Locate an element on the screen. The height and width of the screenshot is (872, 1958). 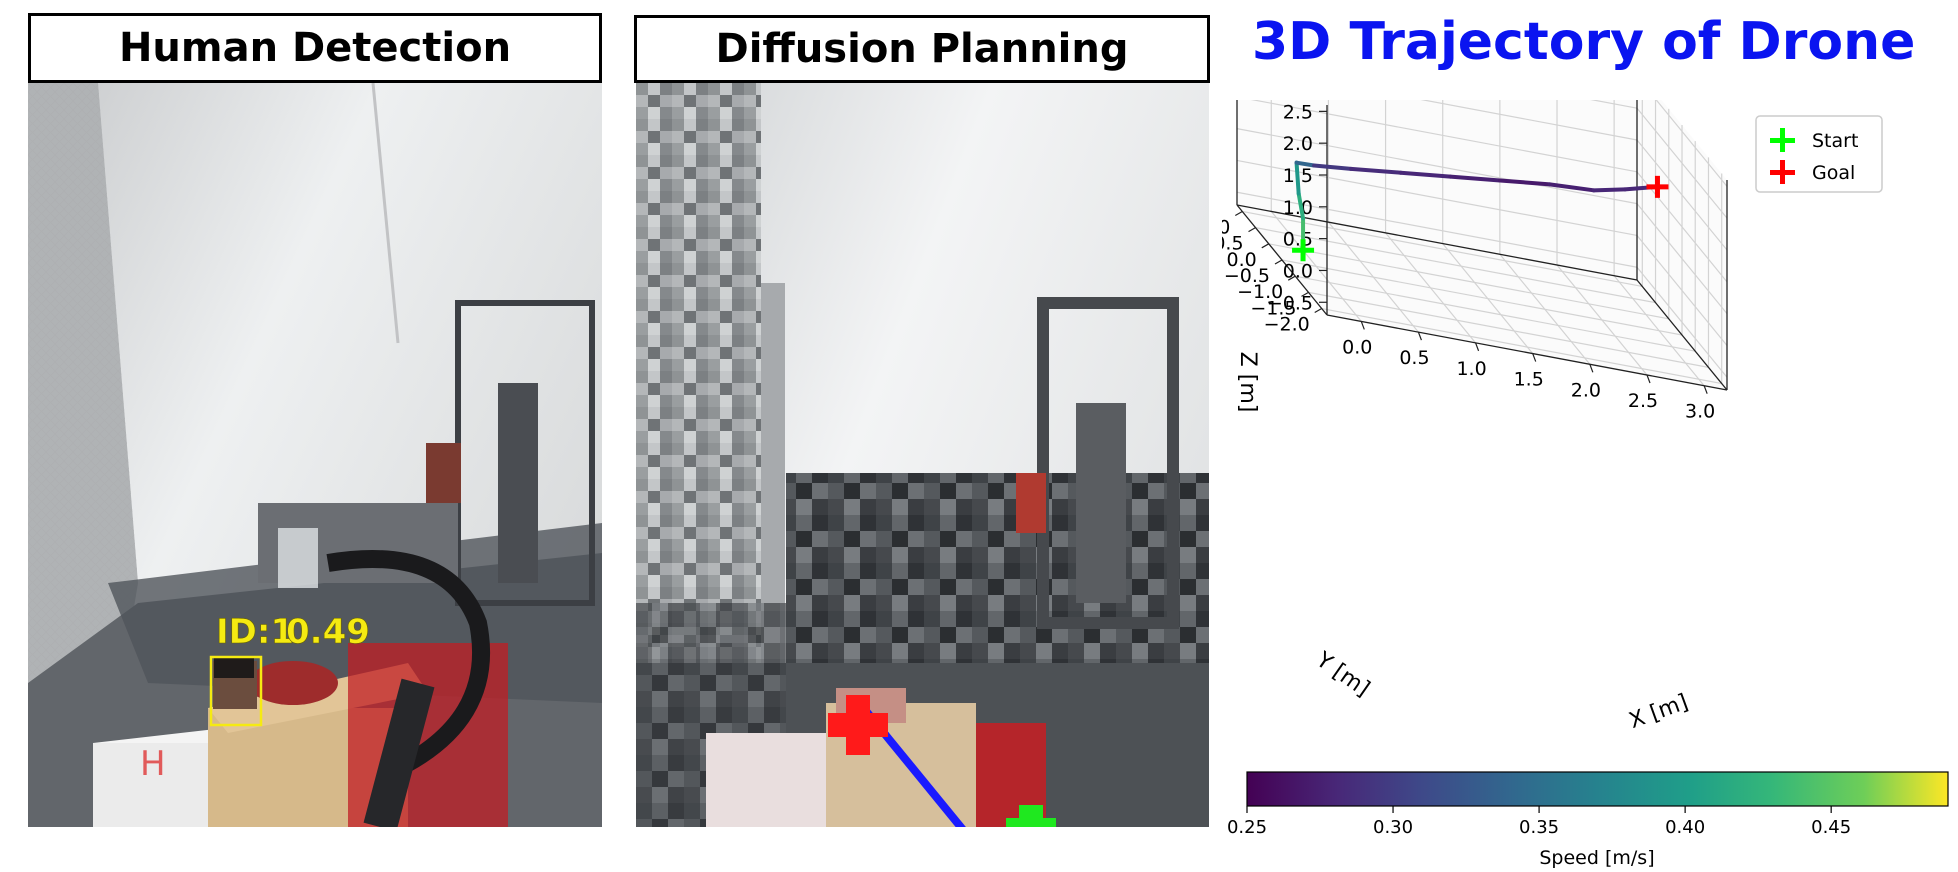
z-tick-label: 1.0 is located at coordinates (1298, 208).